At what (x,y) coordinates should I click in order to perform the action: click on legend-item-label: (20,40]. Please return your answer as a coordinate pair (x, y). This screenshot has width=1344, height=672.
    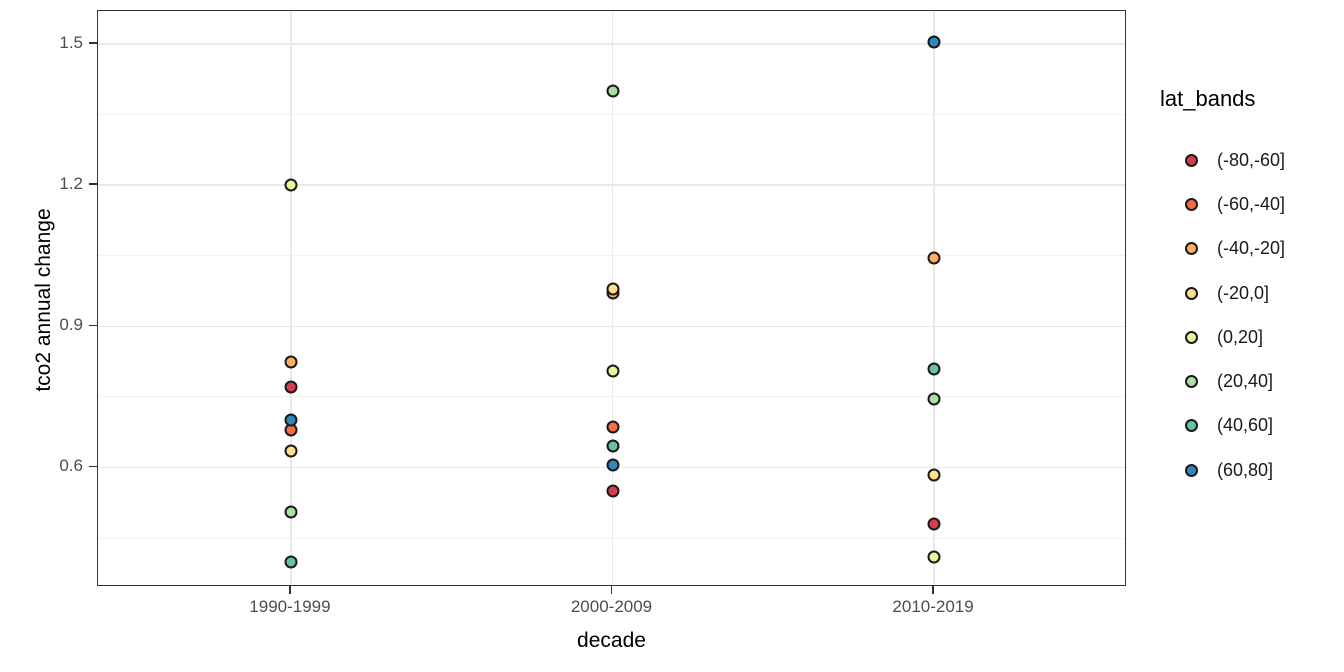
    Looking at the image, I should click on (1245, 381).